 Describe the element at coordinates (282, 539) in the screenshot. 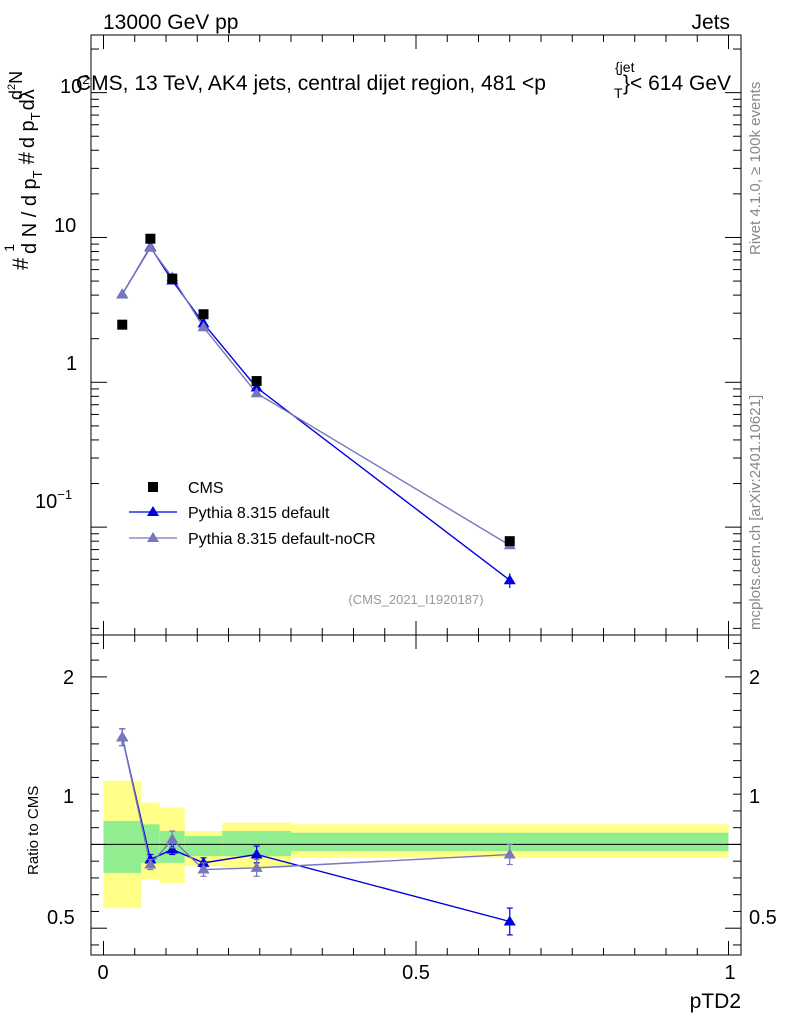

I see `legend-label-nocr: Pythia 8.315 default-noCR` at that location.